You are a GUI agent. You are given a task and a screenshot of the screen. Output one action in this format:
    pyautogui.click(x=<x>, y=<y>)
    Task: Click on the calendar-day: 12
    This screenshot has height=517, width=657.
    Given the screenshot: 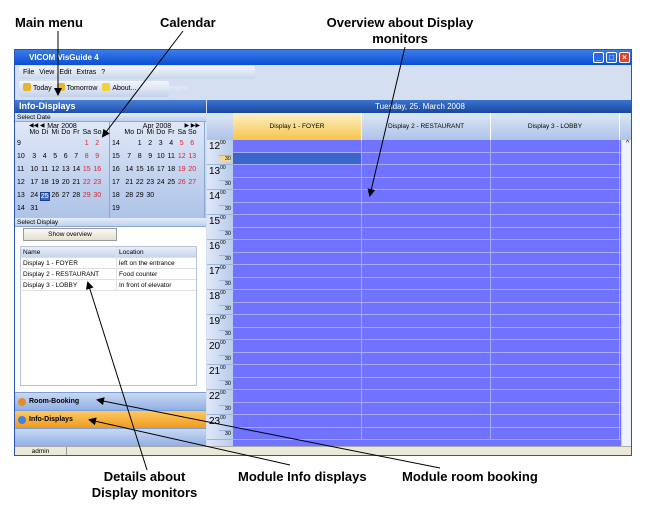 What is the action you would take?
    pyautogui.click(x=181, y=156)
    